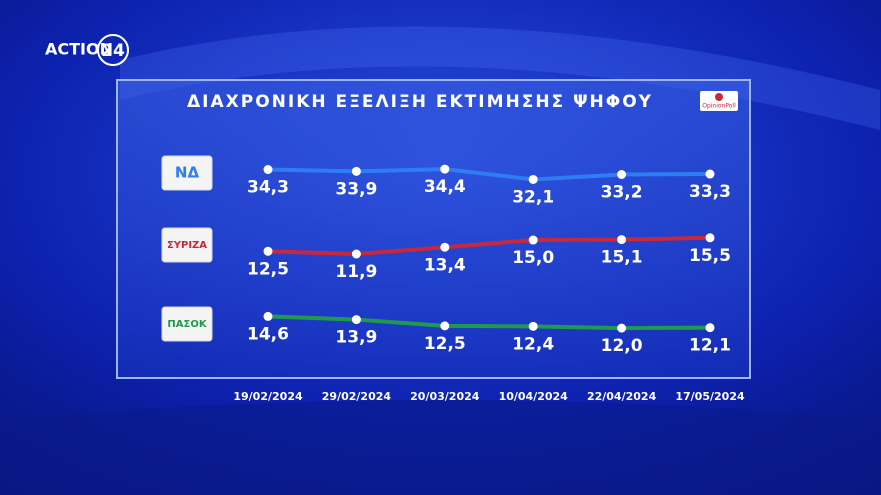  I want to click on data-label: 34,3, so click(268, 188).